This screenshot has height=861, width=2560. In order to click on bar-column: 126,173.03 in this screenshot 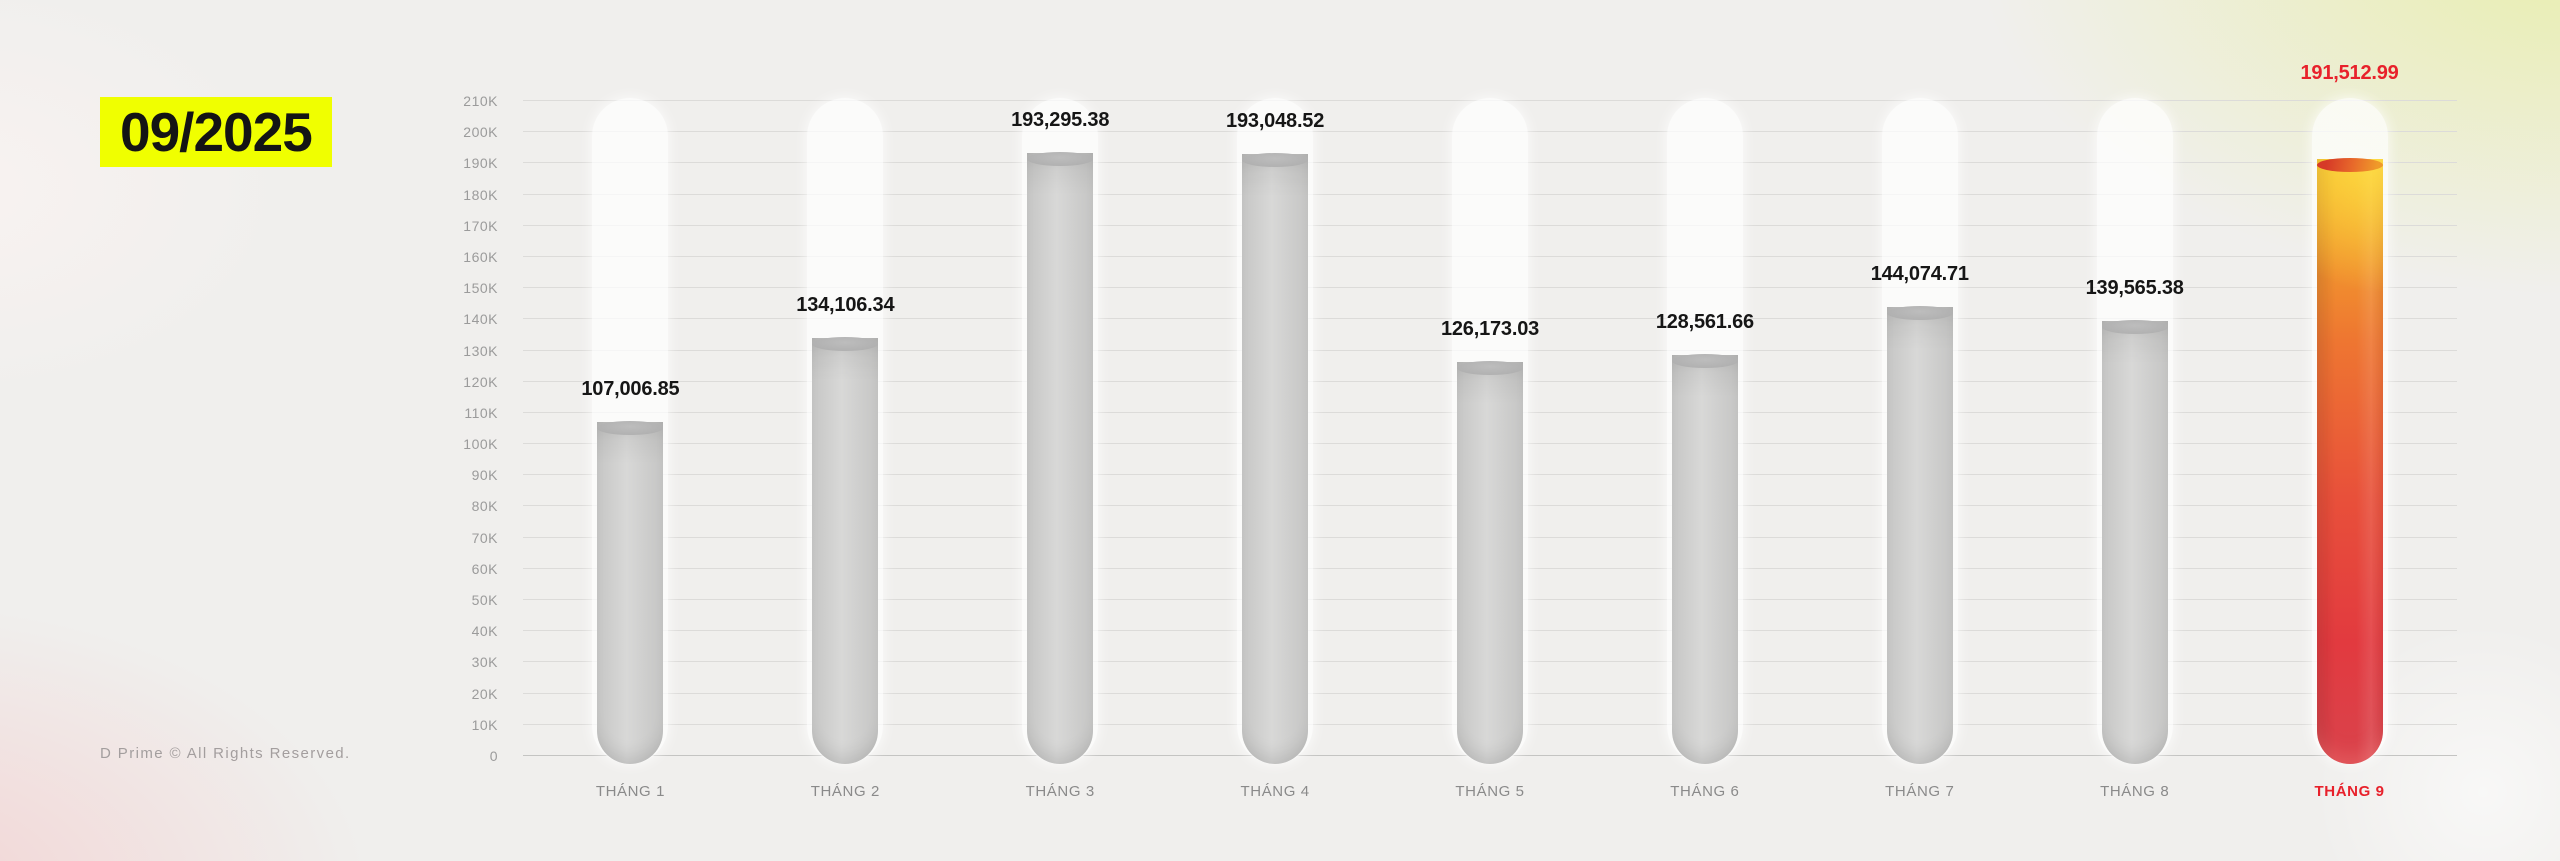, I will do `click(1490, 431)`.